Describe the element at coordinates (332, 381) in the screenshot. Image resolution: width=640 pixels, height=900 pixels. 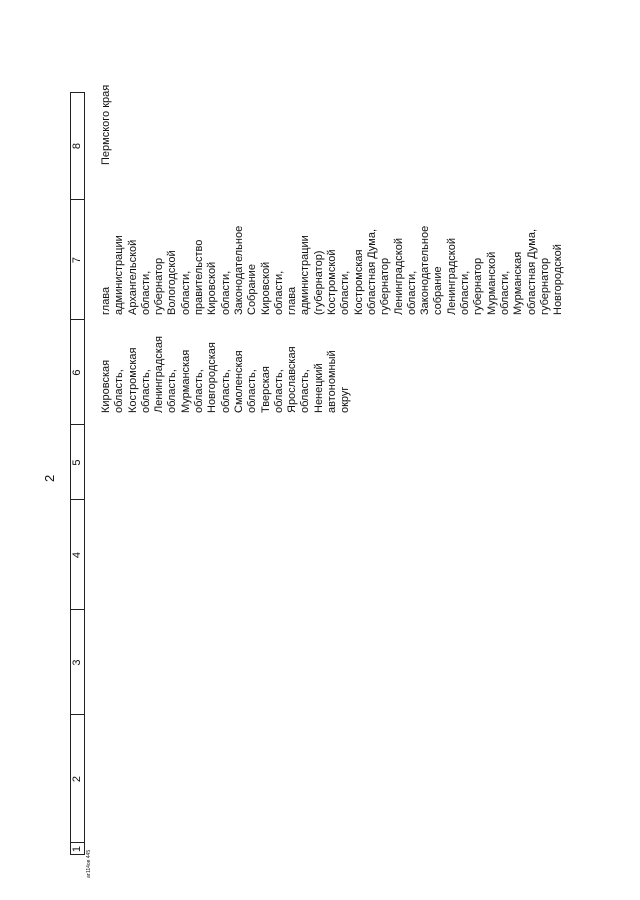
I see `cell-line: автономный` at that location.